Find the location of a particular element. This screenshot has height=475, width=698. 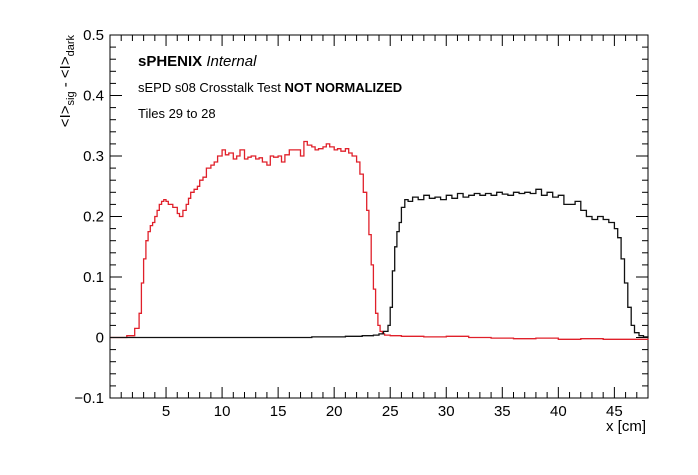

test-annotation: sEPD s08 Crosstalk Test NOT NORMALIZED is located at coordinates (270, 87).